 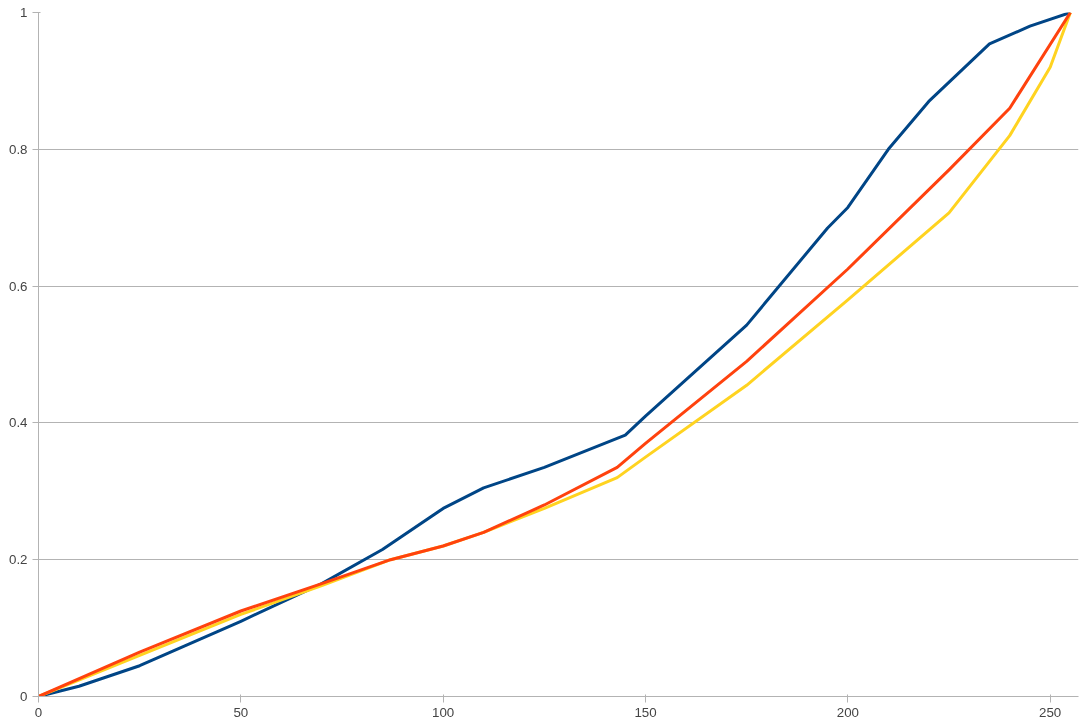 What do you see at coordinates (24, 12) in the screenshot?
I see `y-tick-label: 1` at bounding box center [24, 12].